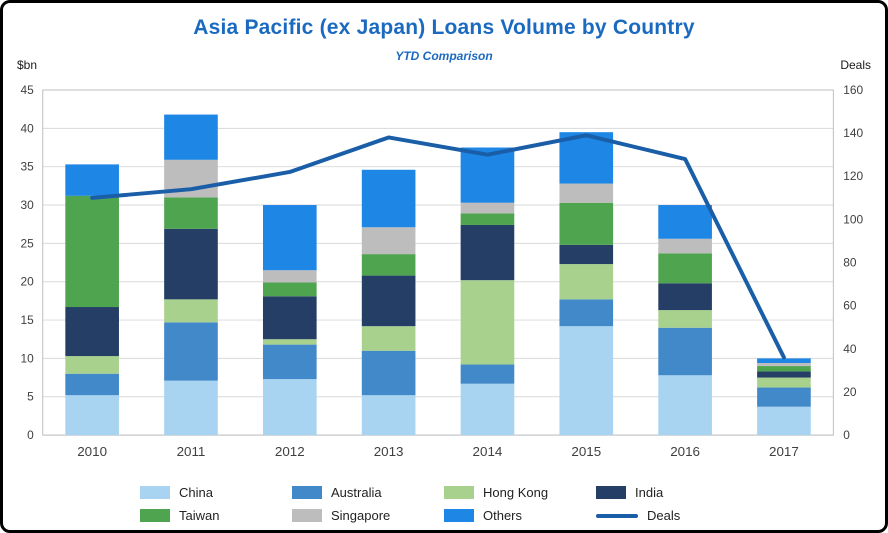  What do you see at coordinates (672, 492) in the screenshot?
I see `legend-item-india: India` at bounding box center [672, 492].